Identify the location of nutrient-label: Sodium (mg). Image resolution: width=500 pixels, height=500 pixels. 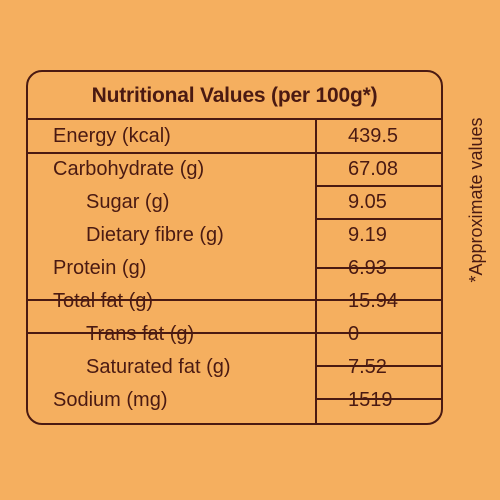
(110, 400).